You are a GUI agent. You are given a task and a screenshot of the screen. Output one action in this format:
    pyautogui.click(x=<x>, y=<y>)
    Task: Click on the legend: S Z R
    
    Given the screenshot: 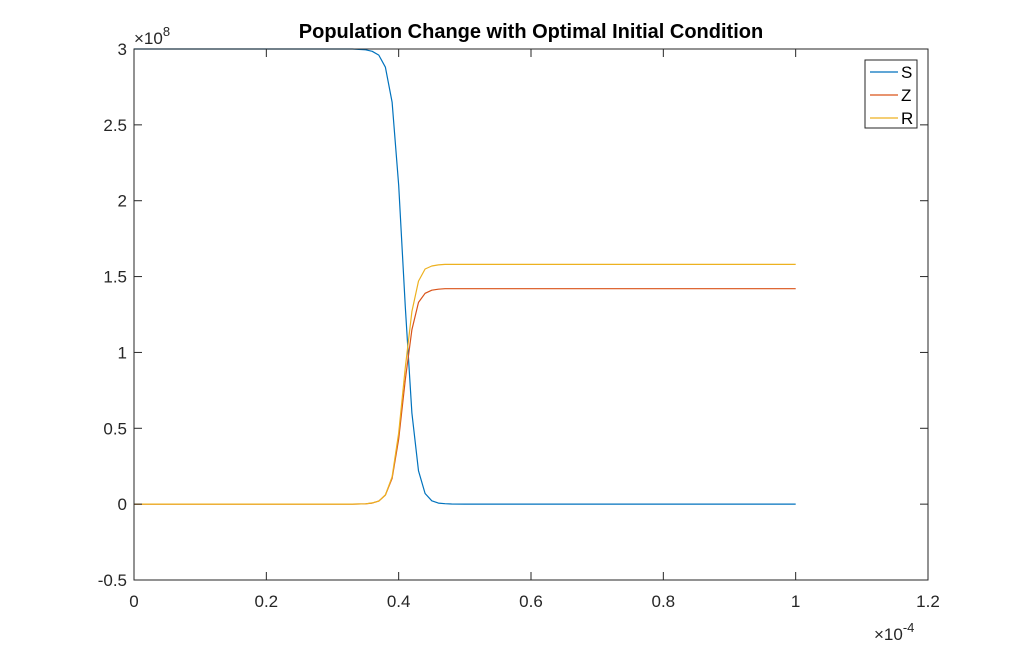 What is the action you would take?
    pyautogui.click(x=891, y=94)
    